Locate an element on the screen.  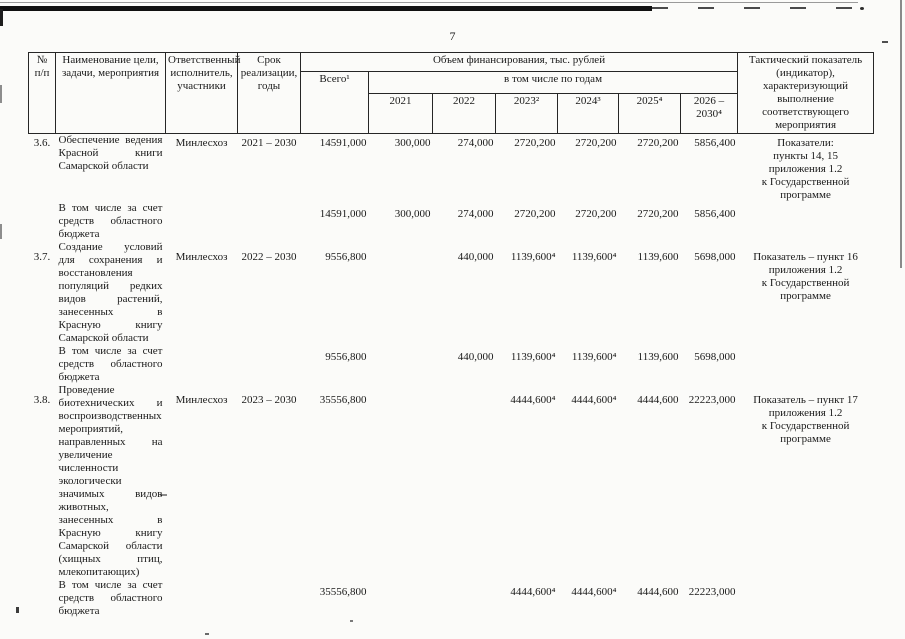
row-period: 2021 – 2030 is located at coordinates (269, 143).